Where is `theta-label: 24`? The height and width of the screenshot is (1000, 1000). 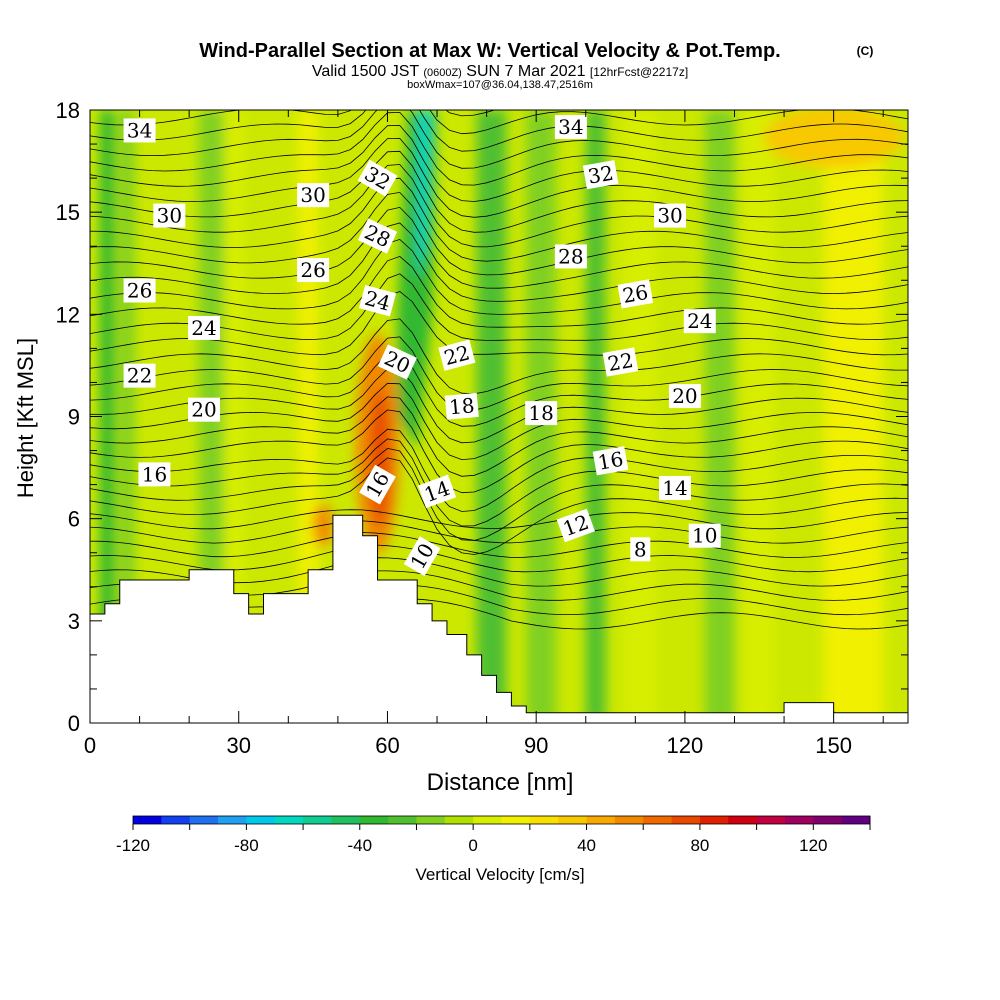 theta-label: 24 is located at coordinates (699, 321).